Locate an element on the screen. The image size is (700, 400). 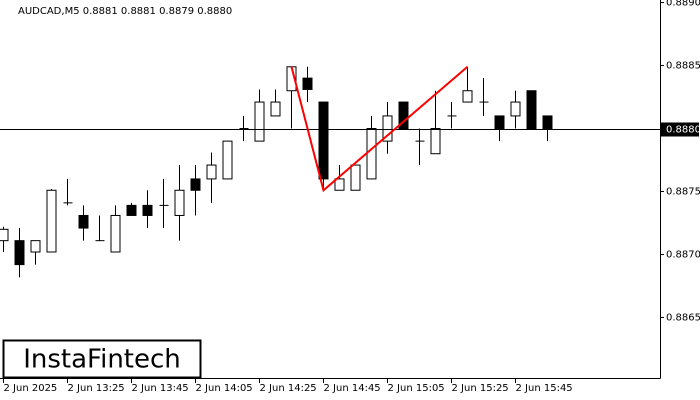
last-price-label: 0.8880 is located at coordinates (683, 130).